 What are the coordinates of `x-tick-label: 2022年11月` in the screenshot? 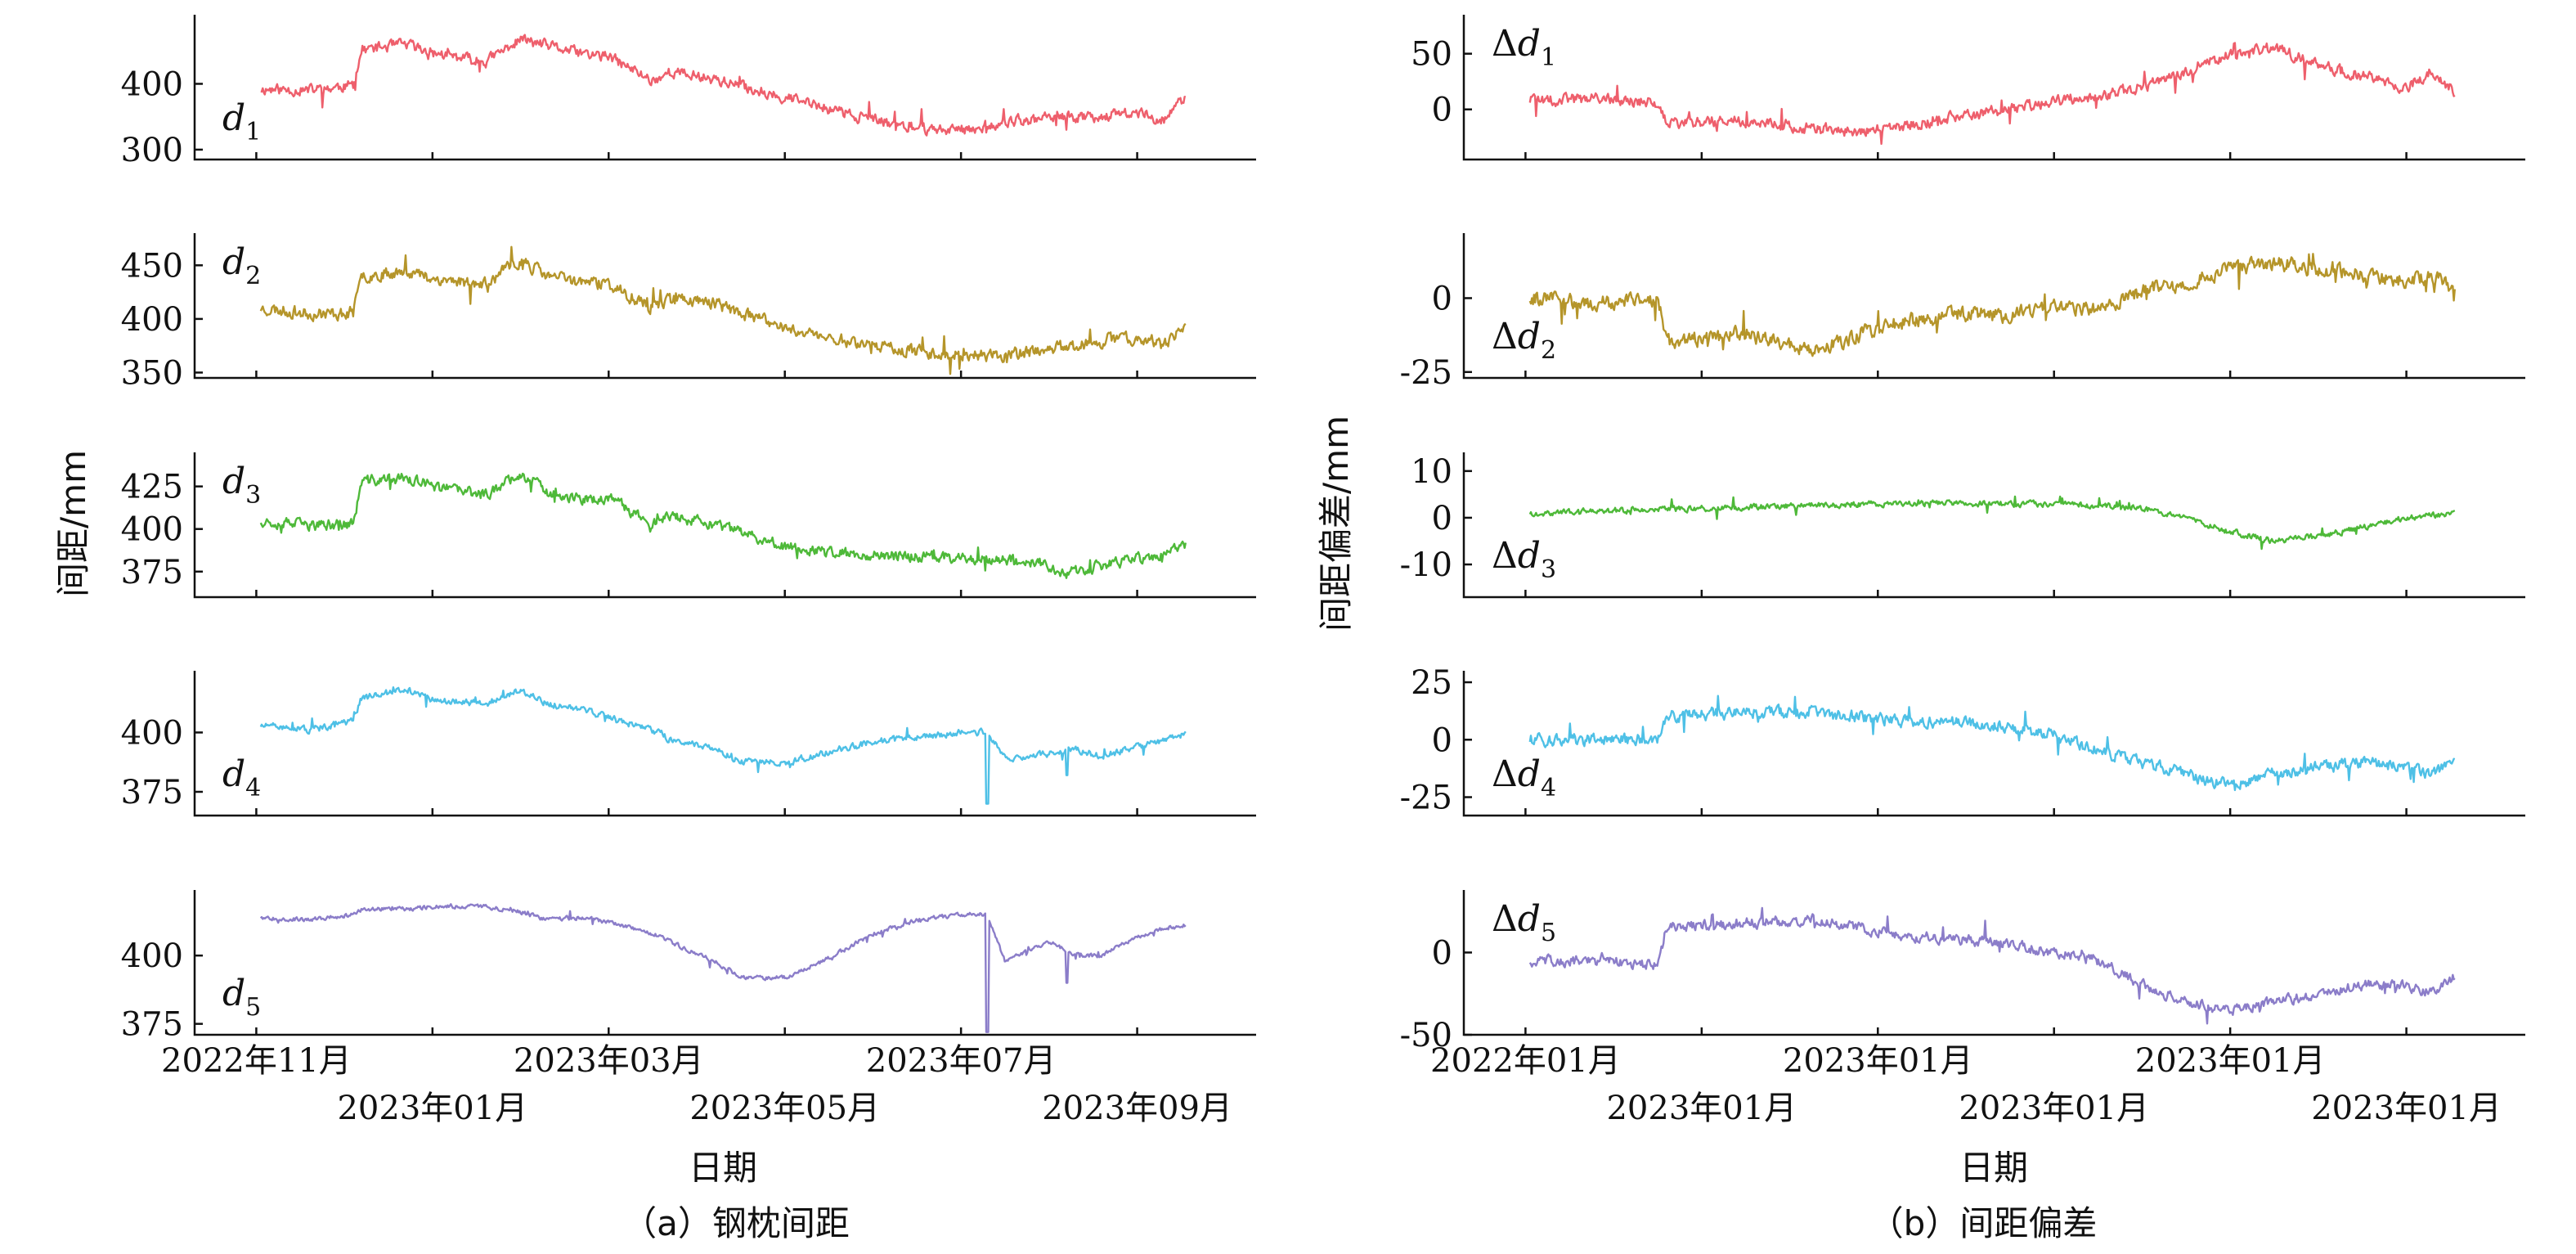 It's located at (256, 1061).